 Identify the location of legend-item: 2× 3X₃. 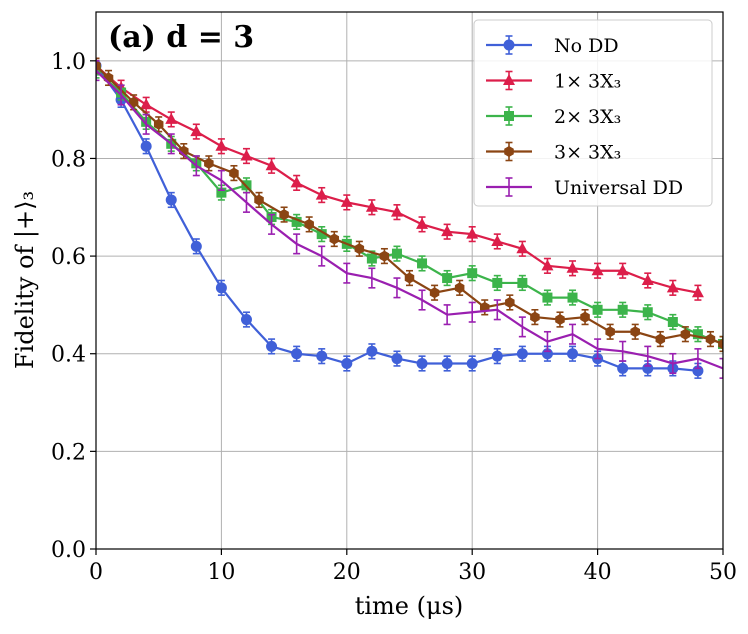
(553, 117).